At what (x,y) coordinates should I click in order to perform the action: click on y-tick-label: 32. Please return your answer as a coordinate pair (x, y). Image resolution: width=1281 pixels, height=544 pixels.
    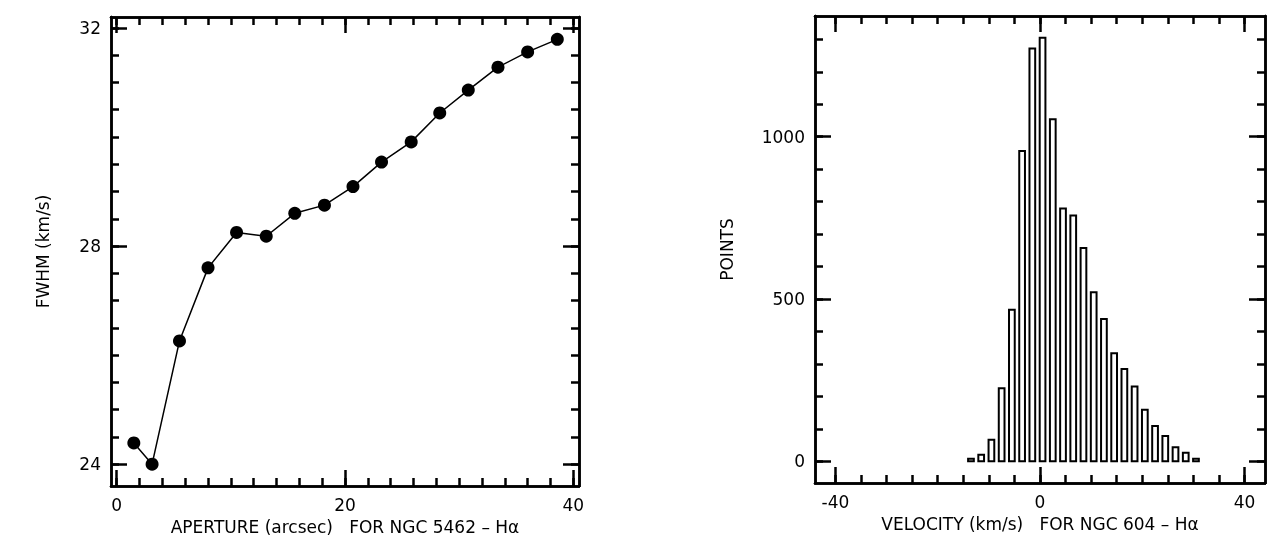
    Looking at the image, I should click on (90, 27).